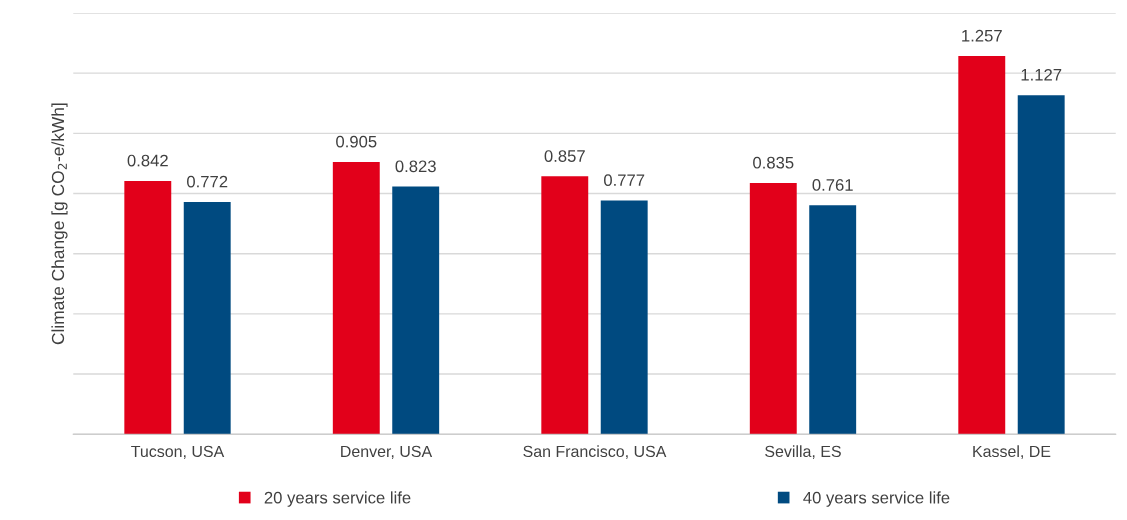 This screenshot has width=1127, height=520. What do you see at coordinates (178, 452) in the screenshot?
I see `x-tick-label: Tucson, USA` at bounding box center [178, 452].